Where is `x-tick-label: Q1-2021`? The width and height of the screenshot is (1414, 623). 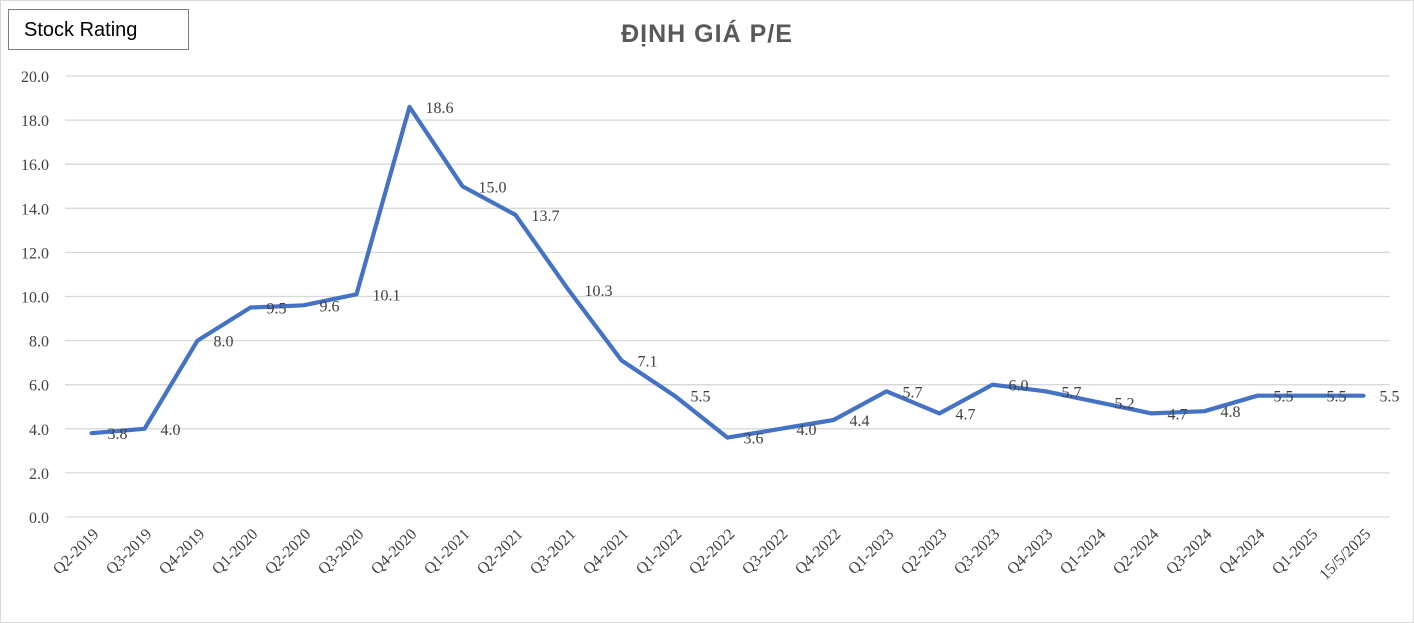
x-tick-label: Q1-2021 is located at coordinates (447, 552).